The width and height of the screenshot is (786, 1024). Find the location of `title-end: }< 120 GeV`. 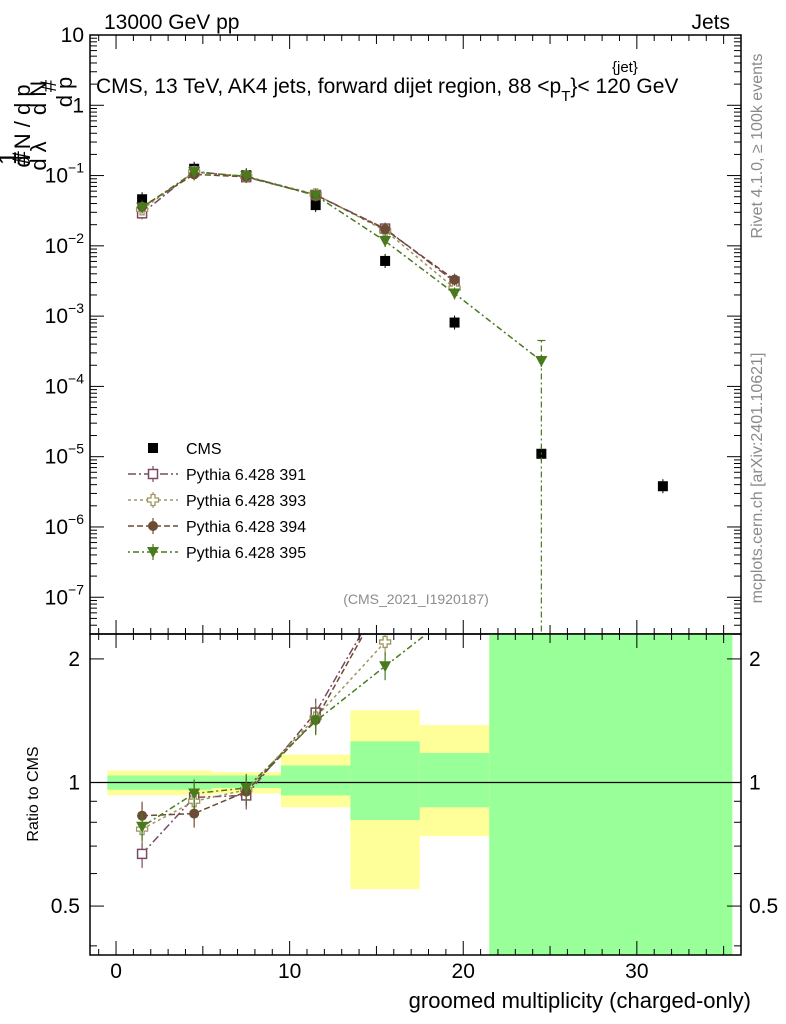

title-end: }< 120 GeV is located at coordinates (624, 86).